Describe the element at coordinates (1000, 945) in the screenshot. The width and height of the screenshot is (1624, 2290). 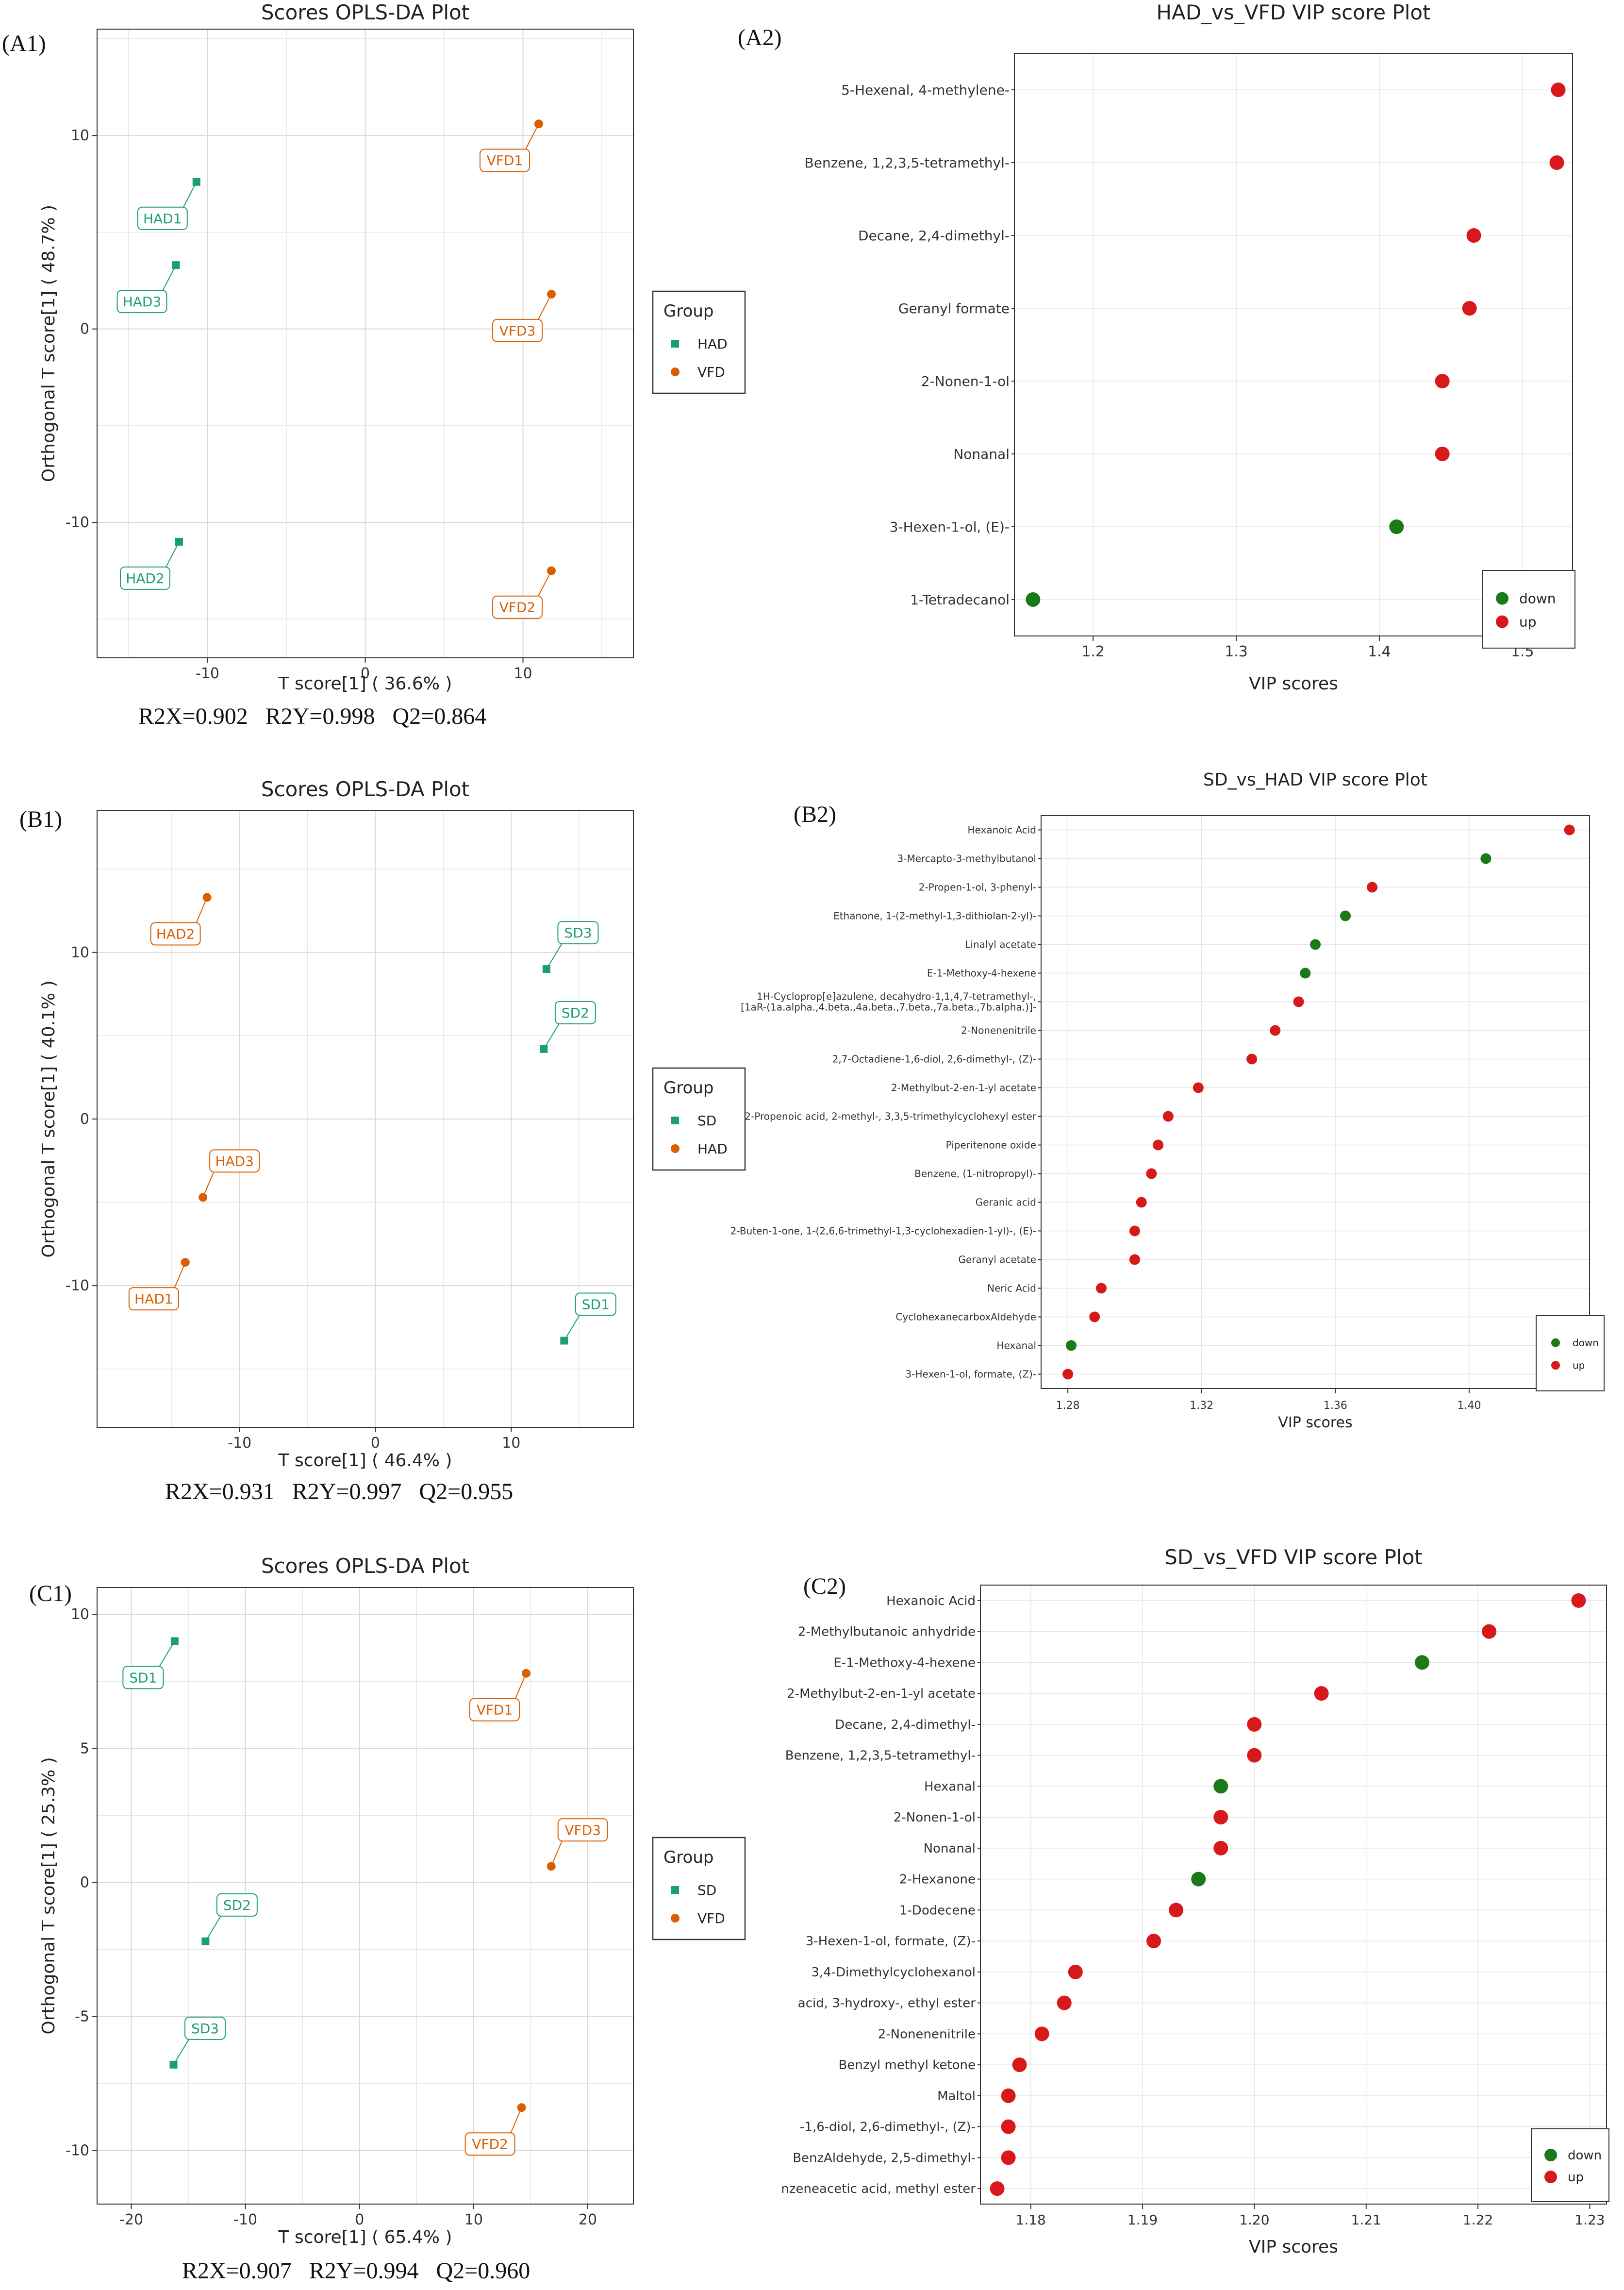
I see `b2-y-label-4: Linalyl acetate` at that location.